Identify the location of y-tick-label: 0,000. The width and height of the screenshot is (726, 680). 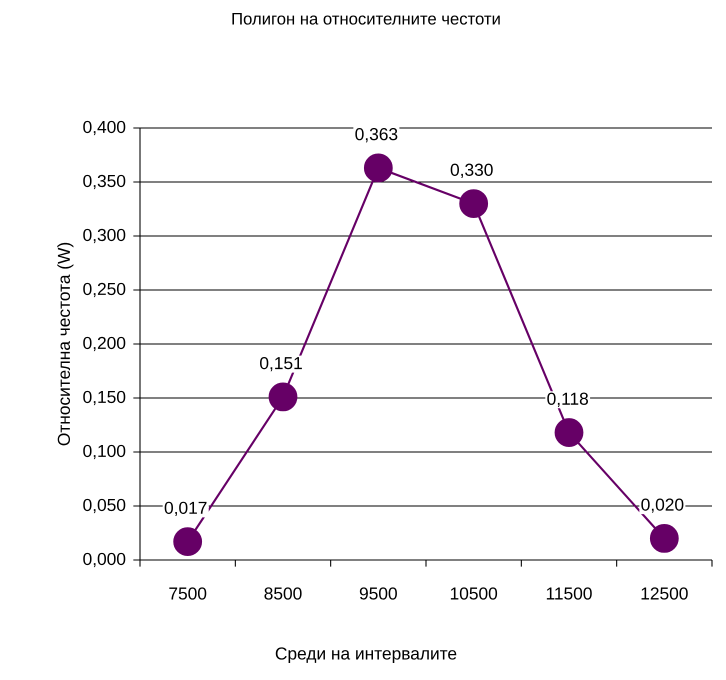
(104, 560).